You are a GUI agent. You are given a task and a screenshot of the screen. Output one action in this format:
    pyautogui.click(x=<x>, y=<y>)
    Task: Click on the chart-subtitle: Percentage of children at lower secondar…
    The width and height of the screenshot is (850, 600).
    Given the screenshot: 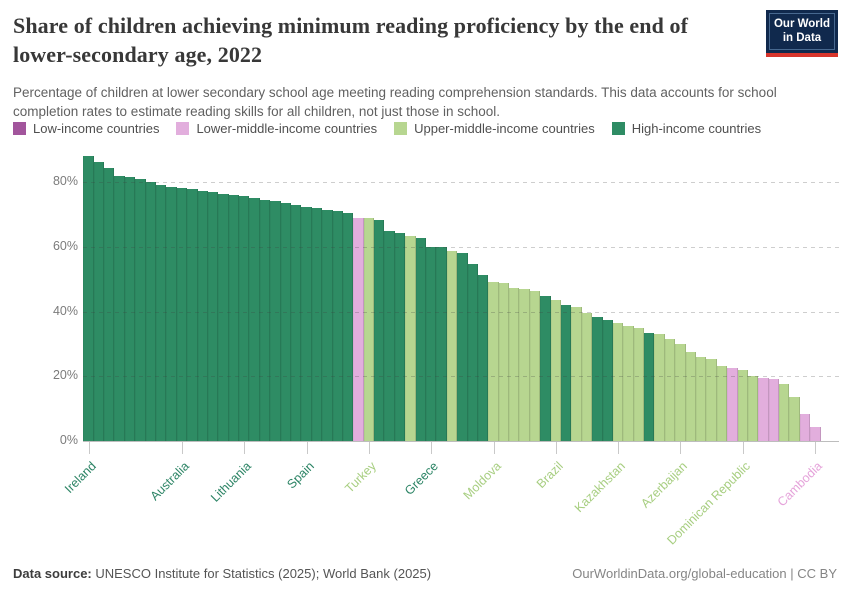 What is the action you would take?
    pyautogui.click(x=395, y=102)
    